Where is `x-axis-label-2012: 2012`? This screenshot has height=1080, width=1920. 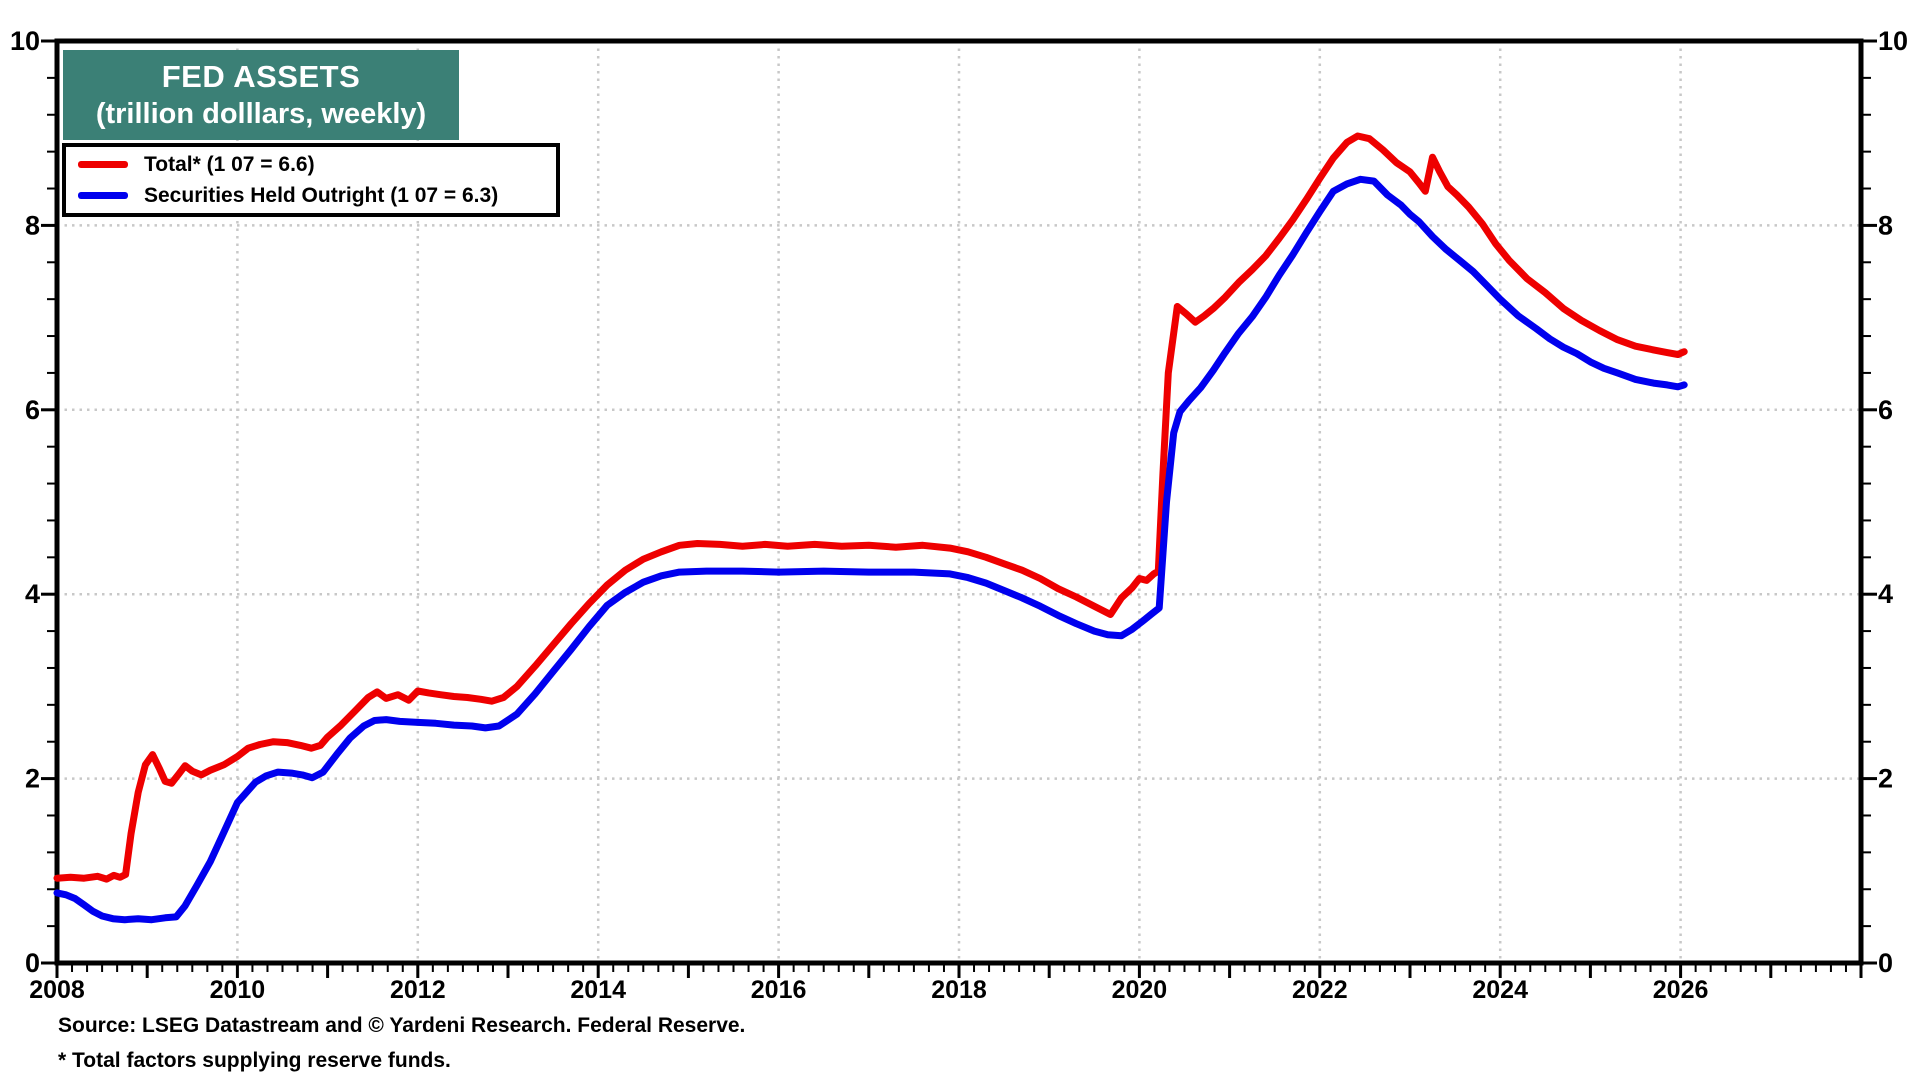 x-axis-label-2012: 2012 is located at coordinates (418, 990).